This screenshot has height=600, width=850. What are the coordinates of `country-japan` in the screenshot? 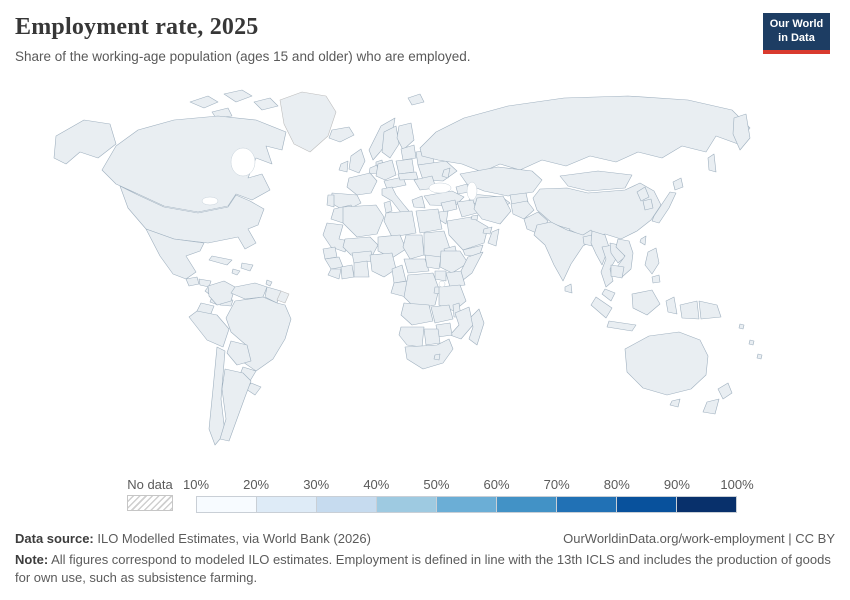 It's located at (667, 200).